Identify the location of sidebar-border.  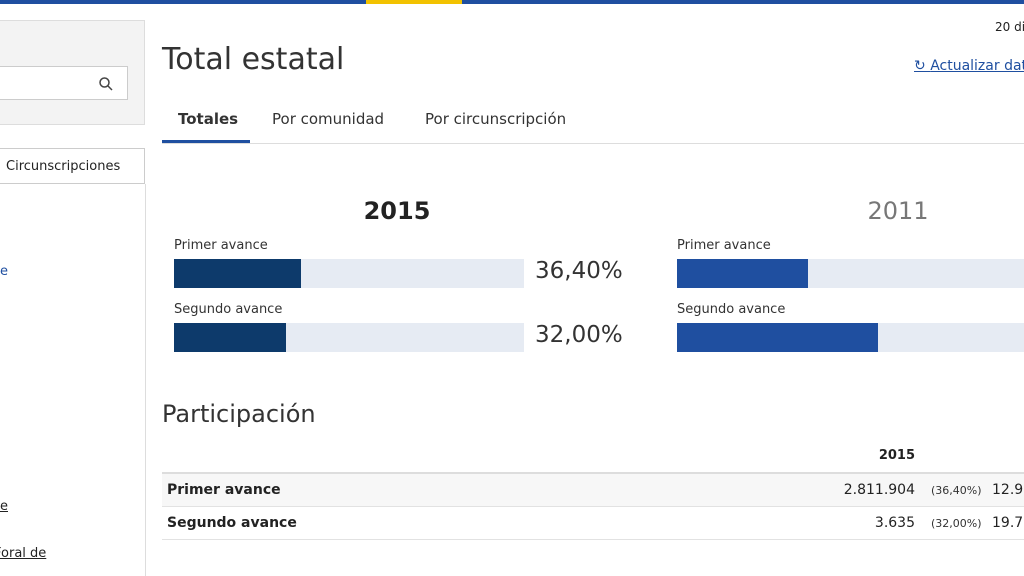
(145, 380).